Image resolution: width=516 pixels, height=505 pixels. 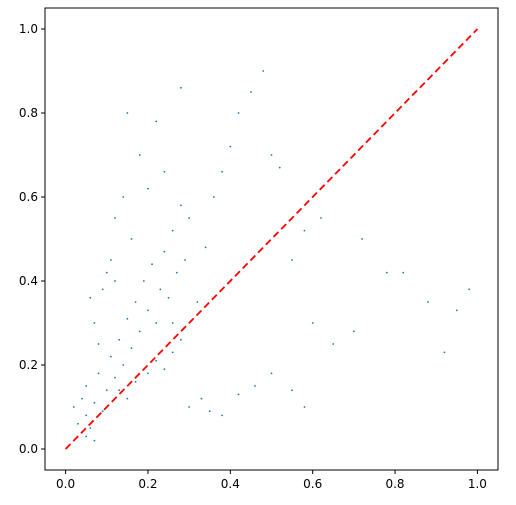 I want to click on x-axis: 0.0 0.2 0.4 0.6 0.8 1.0, so click(x=271, y=480).